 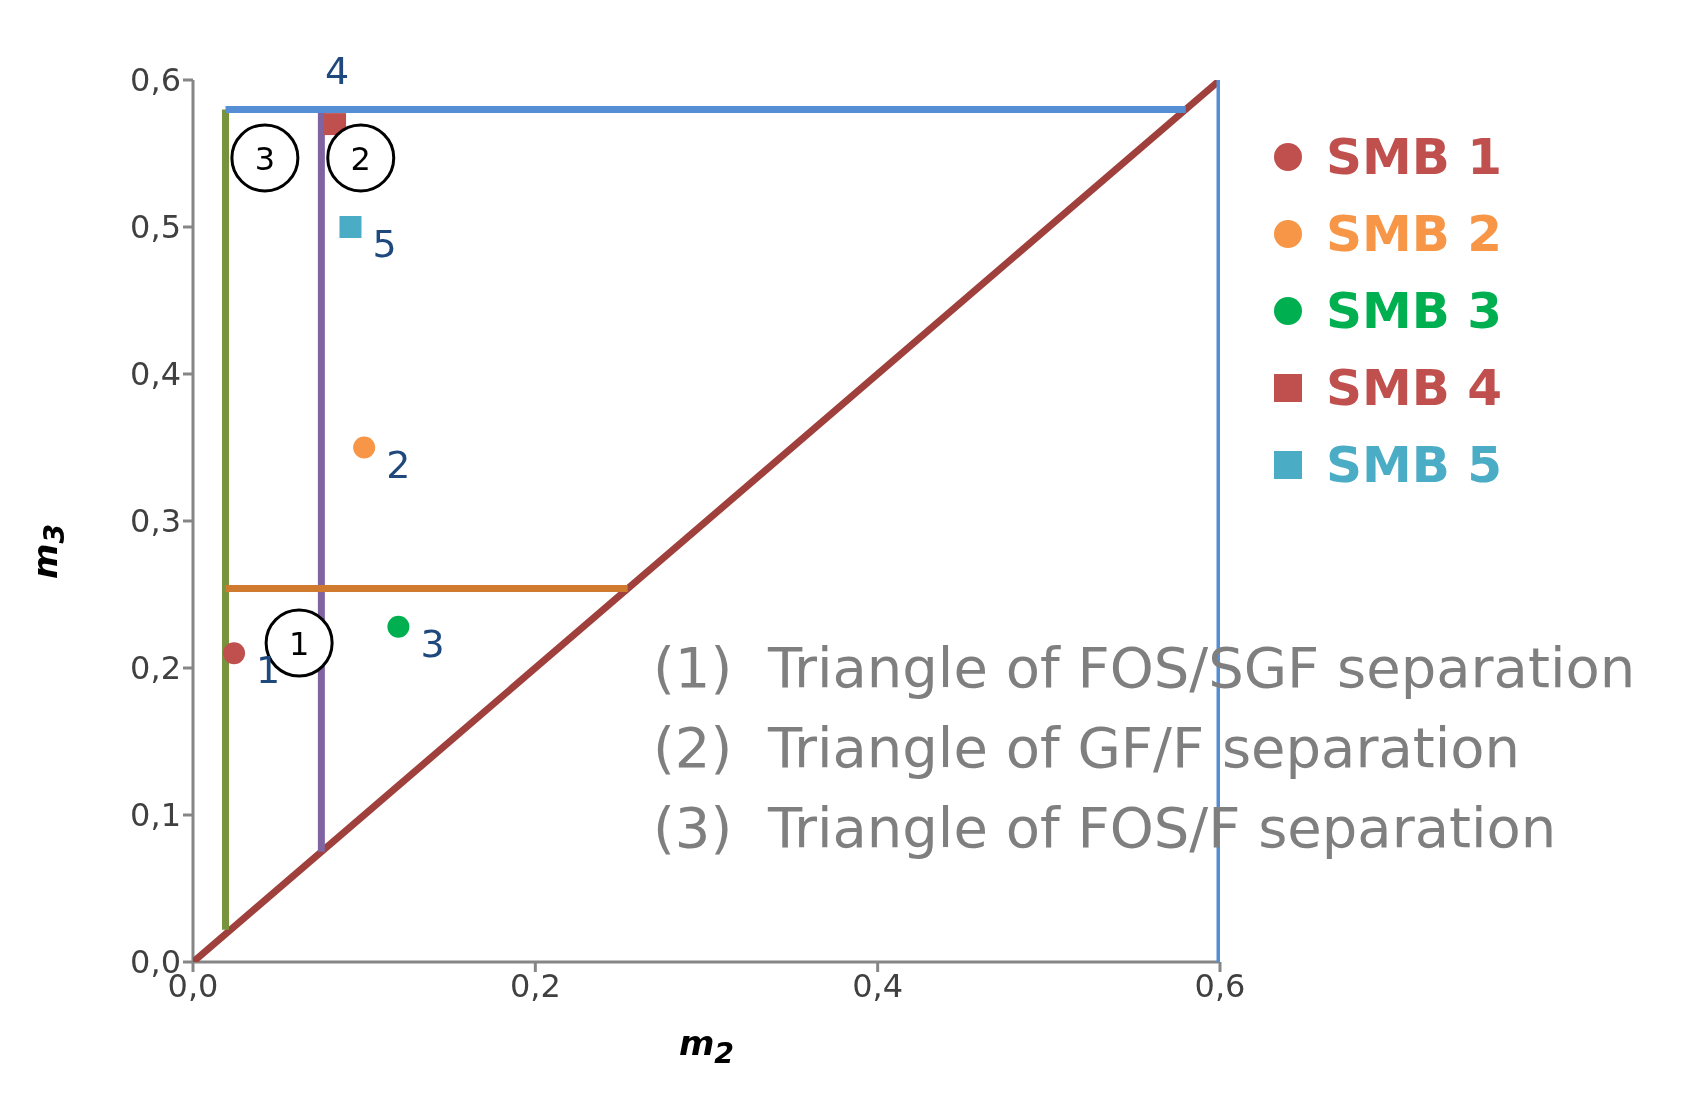 What do you see at coordinates (1414, 233) in the screenshot?
I see `legend-label: SMB 2` at bounding box center [1414, 233].